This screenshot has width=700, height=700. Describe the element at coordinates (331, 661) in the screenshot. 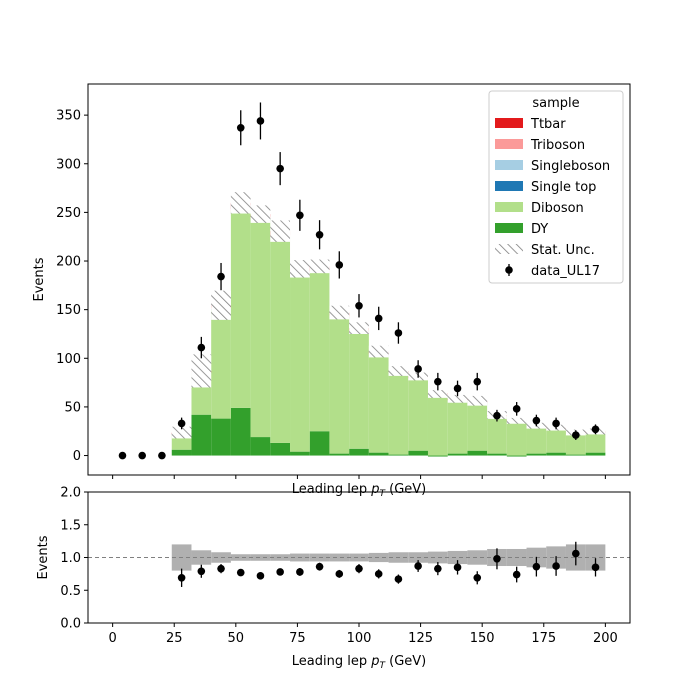

I see `ratio-xlabel-base: Leading lep` at that location.